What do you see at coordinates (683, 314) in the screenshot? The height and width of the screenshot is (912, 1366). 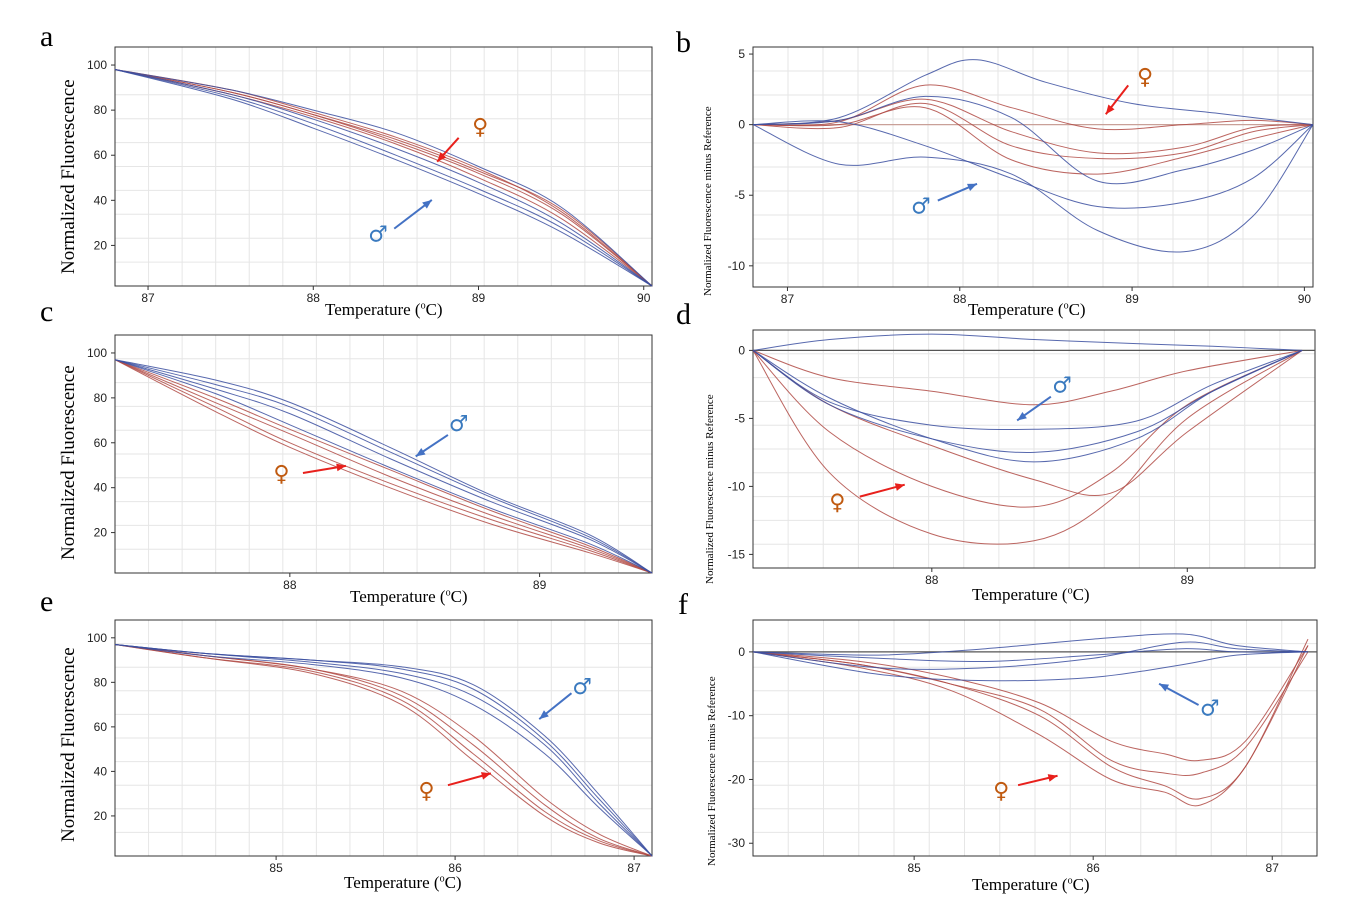 I see `panel-letter-d: d` at bounding box center [683, 314].